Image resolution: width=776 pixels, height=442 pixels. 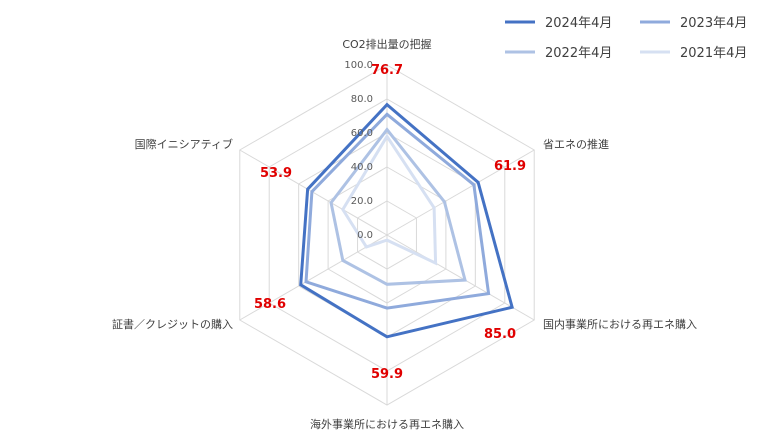 What do you see at coordinates (500, 334) in the screenshot?
I see `data-label: 85.0` at bounding box center [500, 334].